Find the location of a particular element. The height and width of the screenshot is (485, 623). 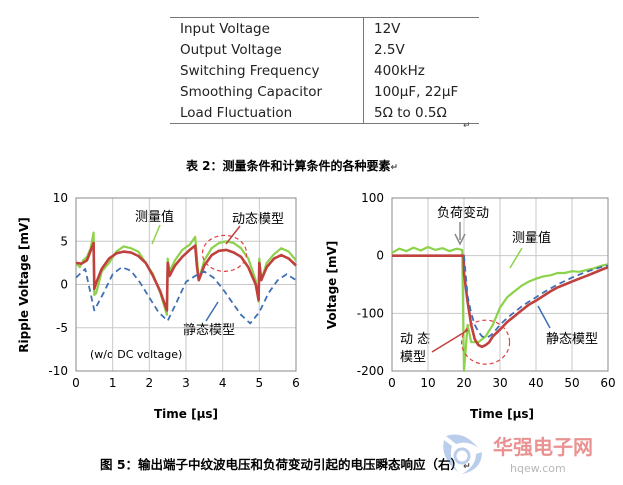

condition-value: 100µF, 22µF is located at coordinates (416, 91).